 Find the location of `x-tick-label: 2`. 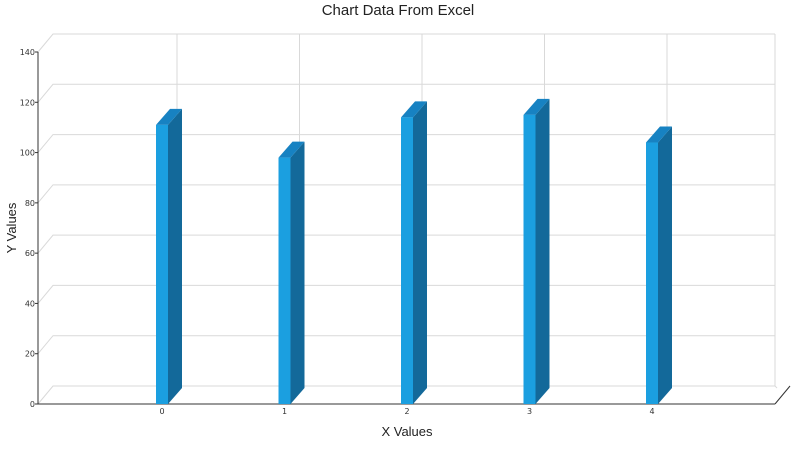

x-tick-label: 2 is located at coordinates (406, 411).